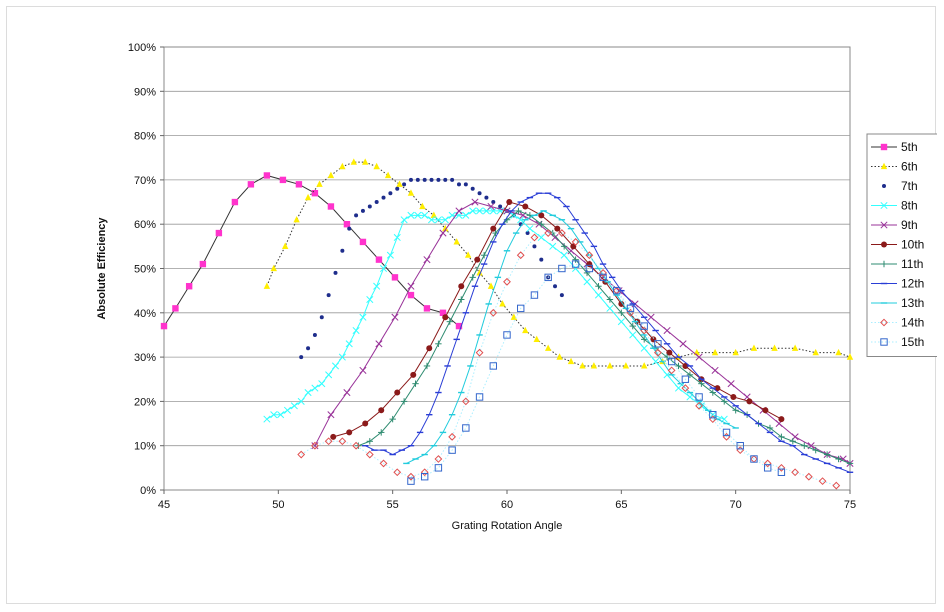 This screenshot has width=944, height=612. I want to click on y-tick-label: 90%, so click(145, 92).